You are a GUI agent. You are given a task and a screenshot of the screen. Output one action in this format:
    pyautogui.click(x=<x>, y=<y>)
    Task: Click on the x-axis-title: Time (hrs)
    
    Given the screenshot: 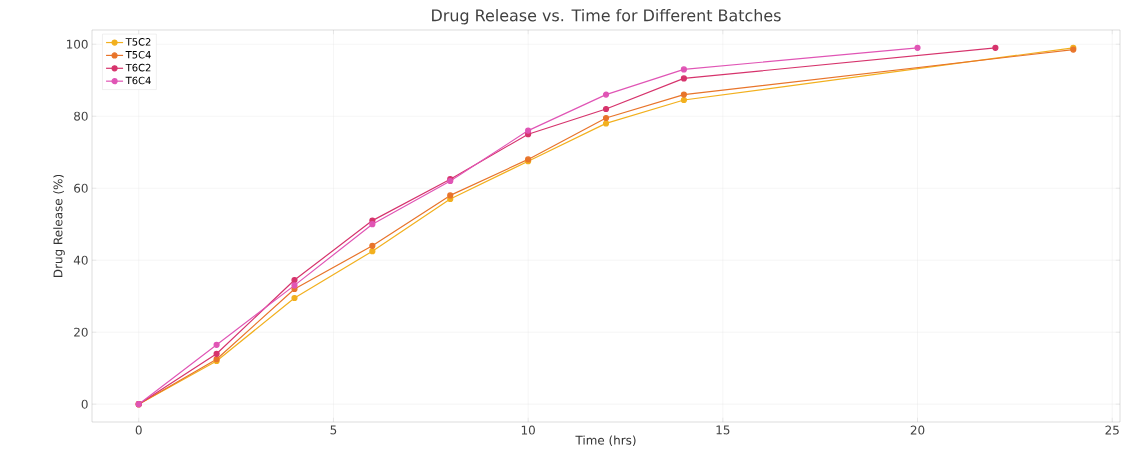 What is the action you would take?
    pyautogui.click(x=605, y=441)
    